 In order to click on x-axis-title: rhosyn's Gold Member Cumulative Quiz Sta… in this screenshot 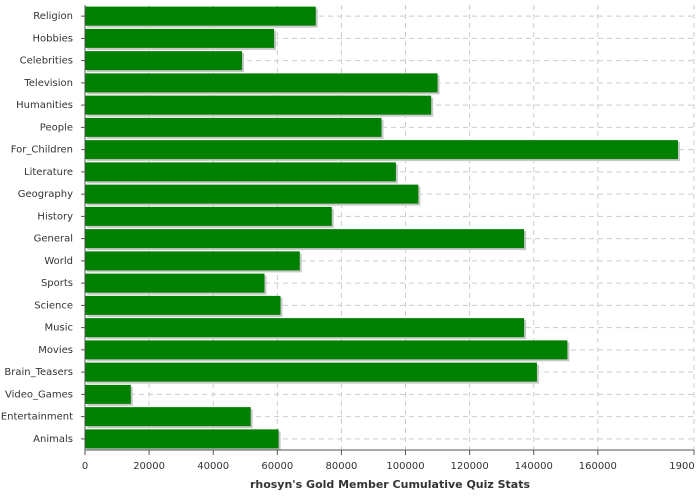, I will do `click(390, 484)`.